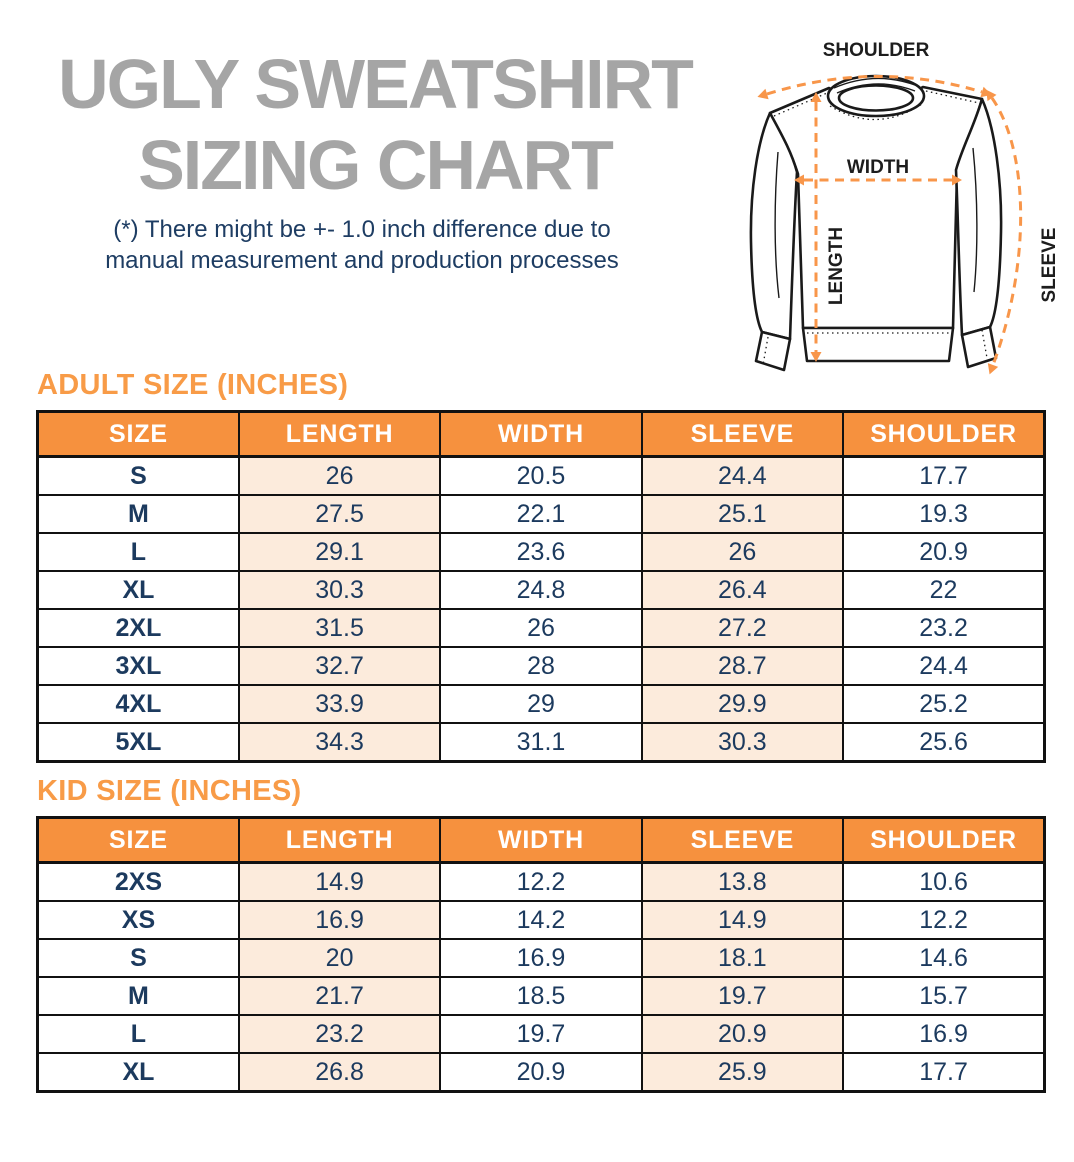 The image size is (1074, 1162). What do you see at coordinates (944, 590) in the screenshot?
I see `value-cell: 22` at bounding box center [944, 590].